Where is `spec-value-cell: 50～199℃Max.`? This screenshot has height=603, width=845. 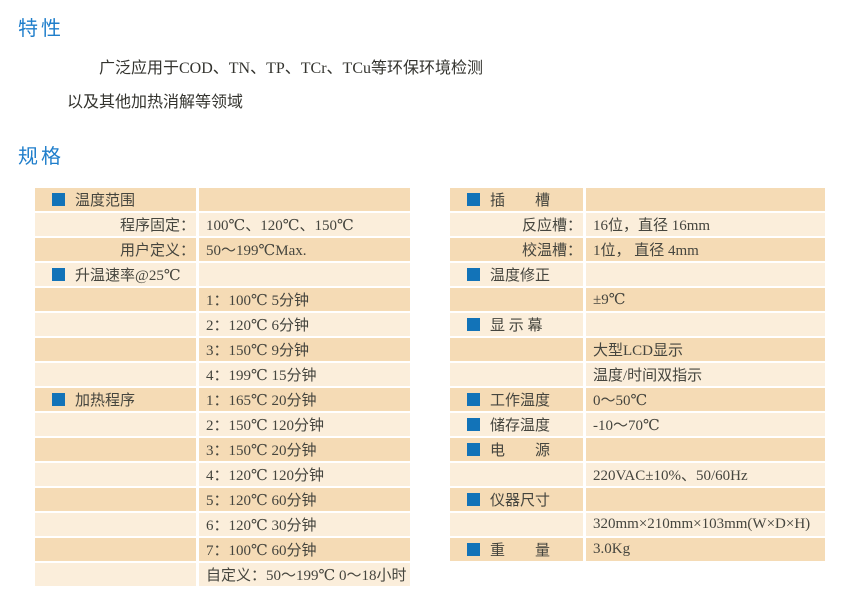
spec-value-cell: 50～199℃Max. is located at coordinates (304, 249).